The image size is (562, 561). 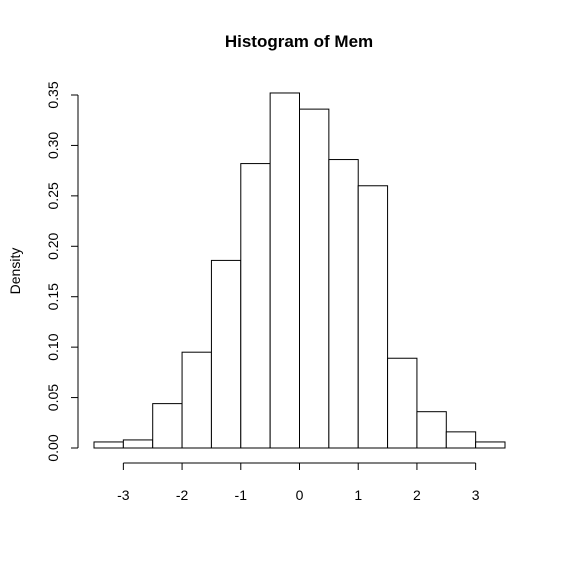 I want to click on y-tick-label: 0.05, so click(x=53, y=397).